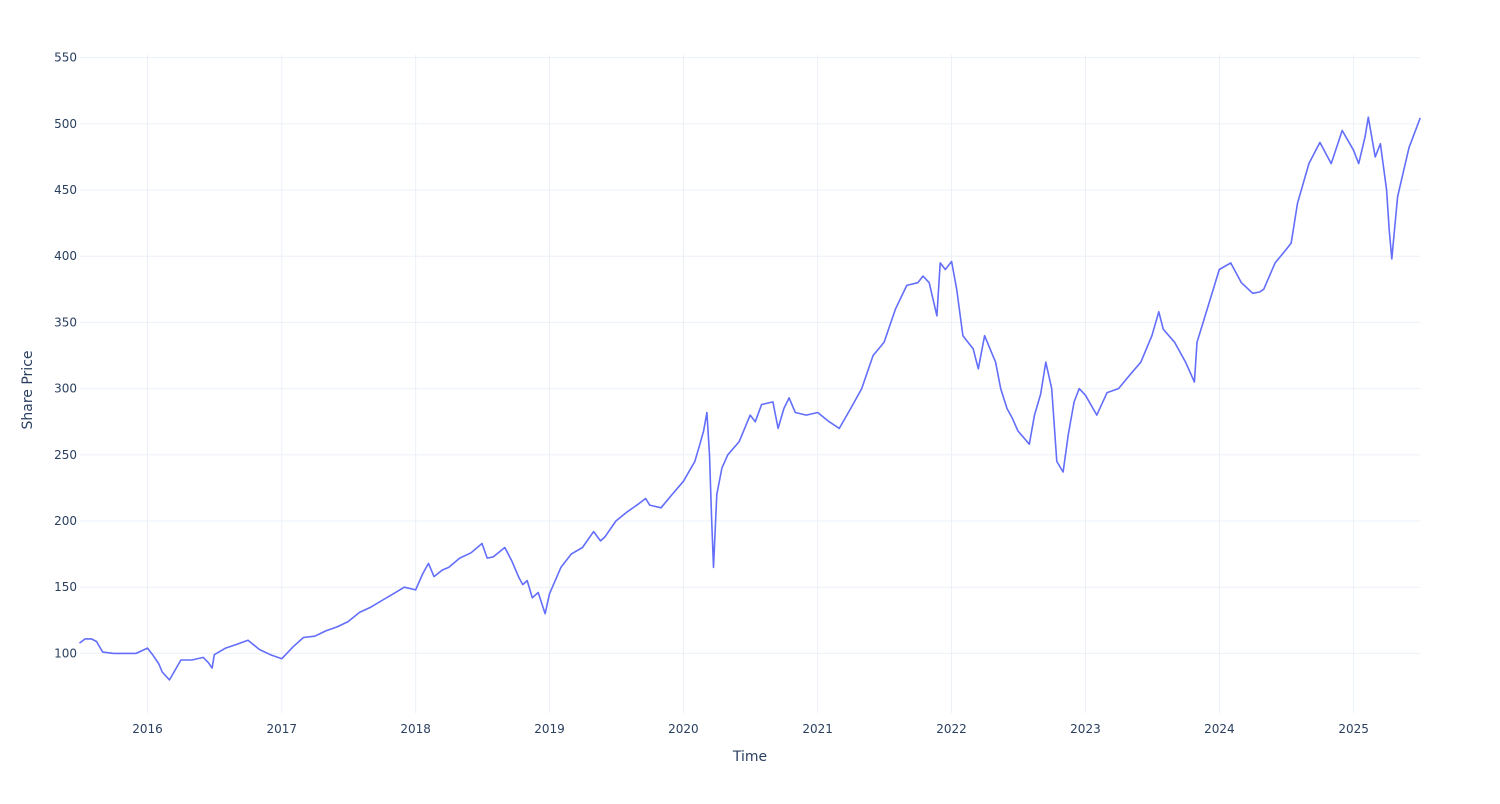  What do you see at coordinates (415, 729) in the screenshot?
I see `x-tick-label: 2018` at bounding box center [415, 729].